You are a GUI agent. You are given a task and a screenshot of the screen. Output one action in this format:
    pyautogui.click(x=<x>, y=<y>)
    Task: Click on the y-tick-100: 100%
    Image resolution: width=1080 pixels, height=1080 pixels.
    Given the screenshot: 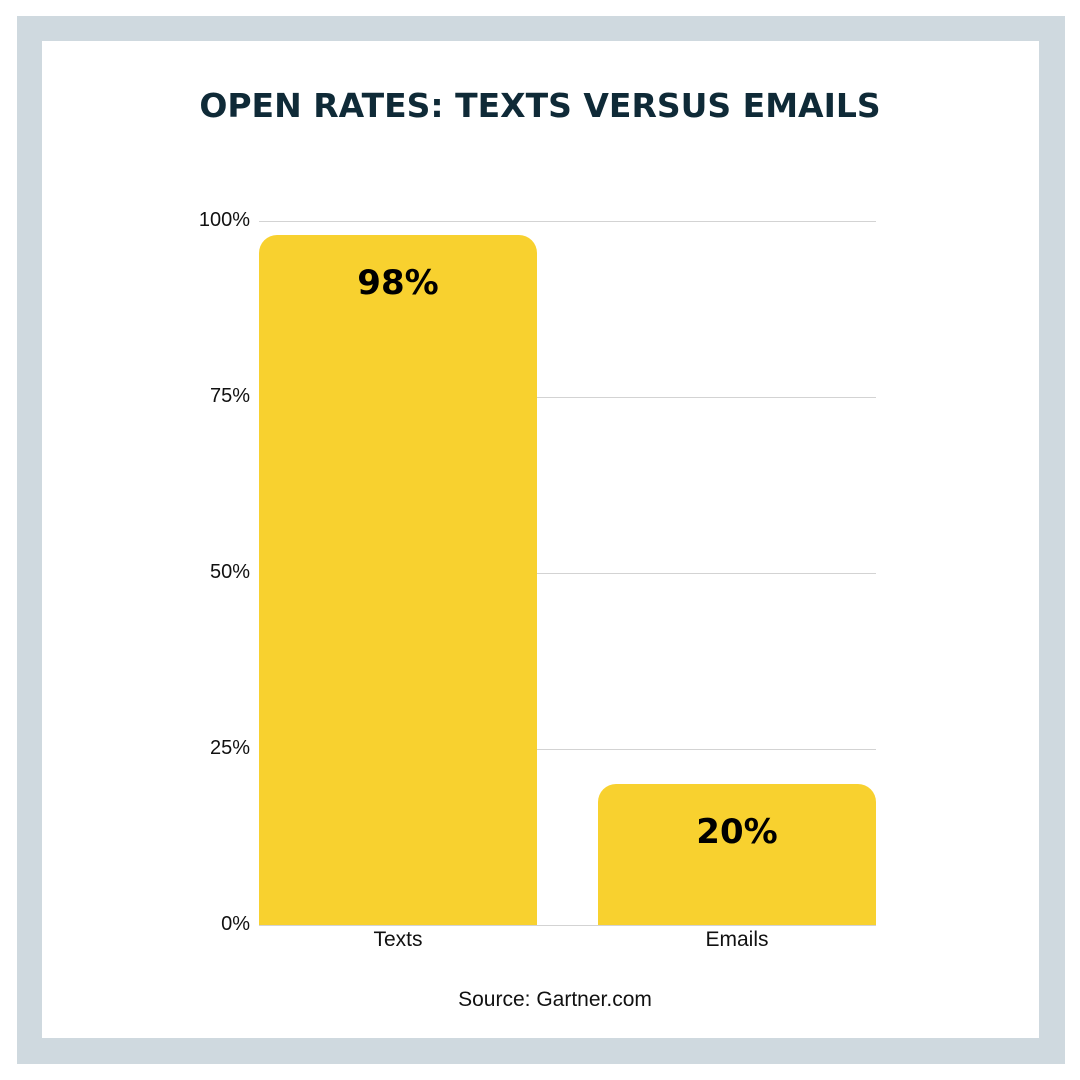 What is the action you would take?
    pyautogui.click(x=224, y=220)
    